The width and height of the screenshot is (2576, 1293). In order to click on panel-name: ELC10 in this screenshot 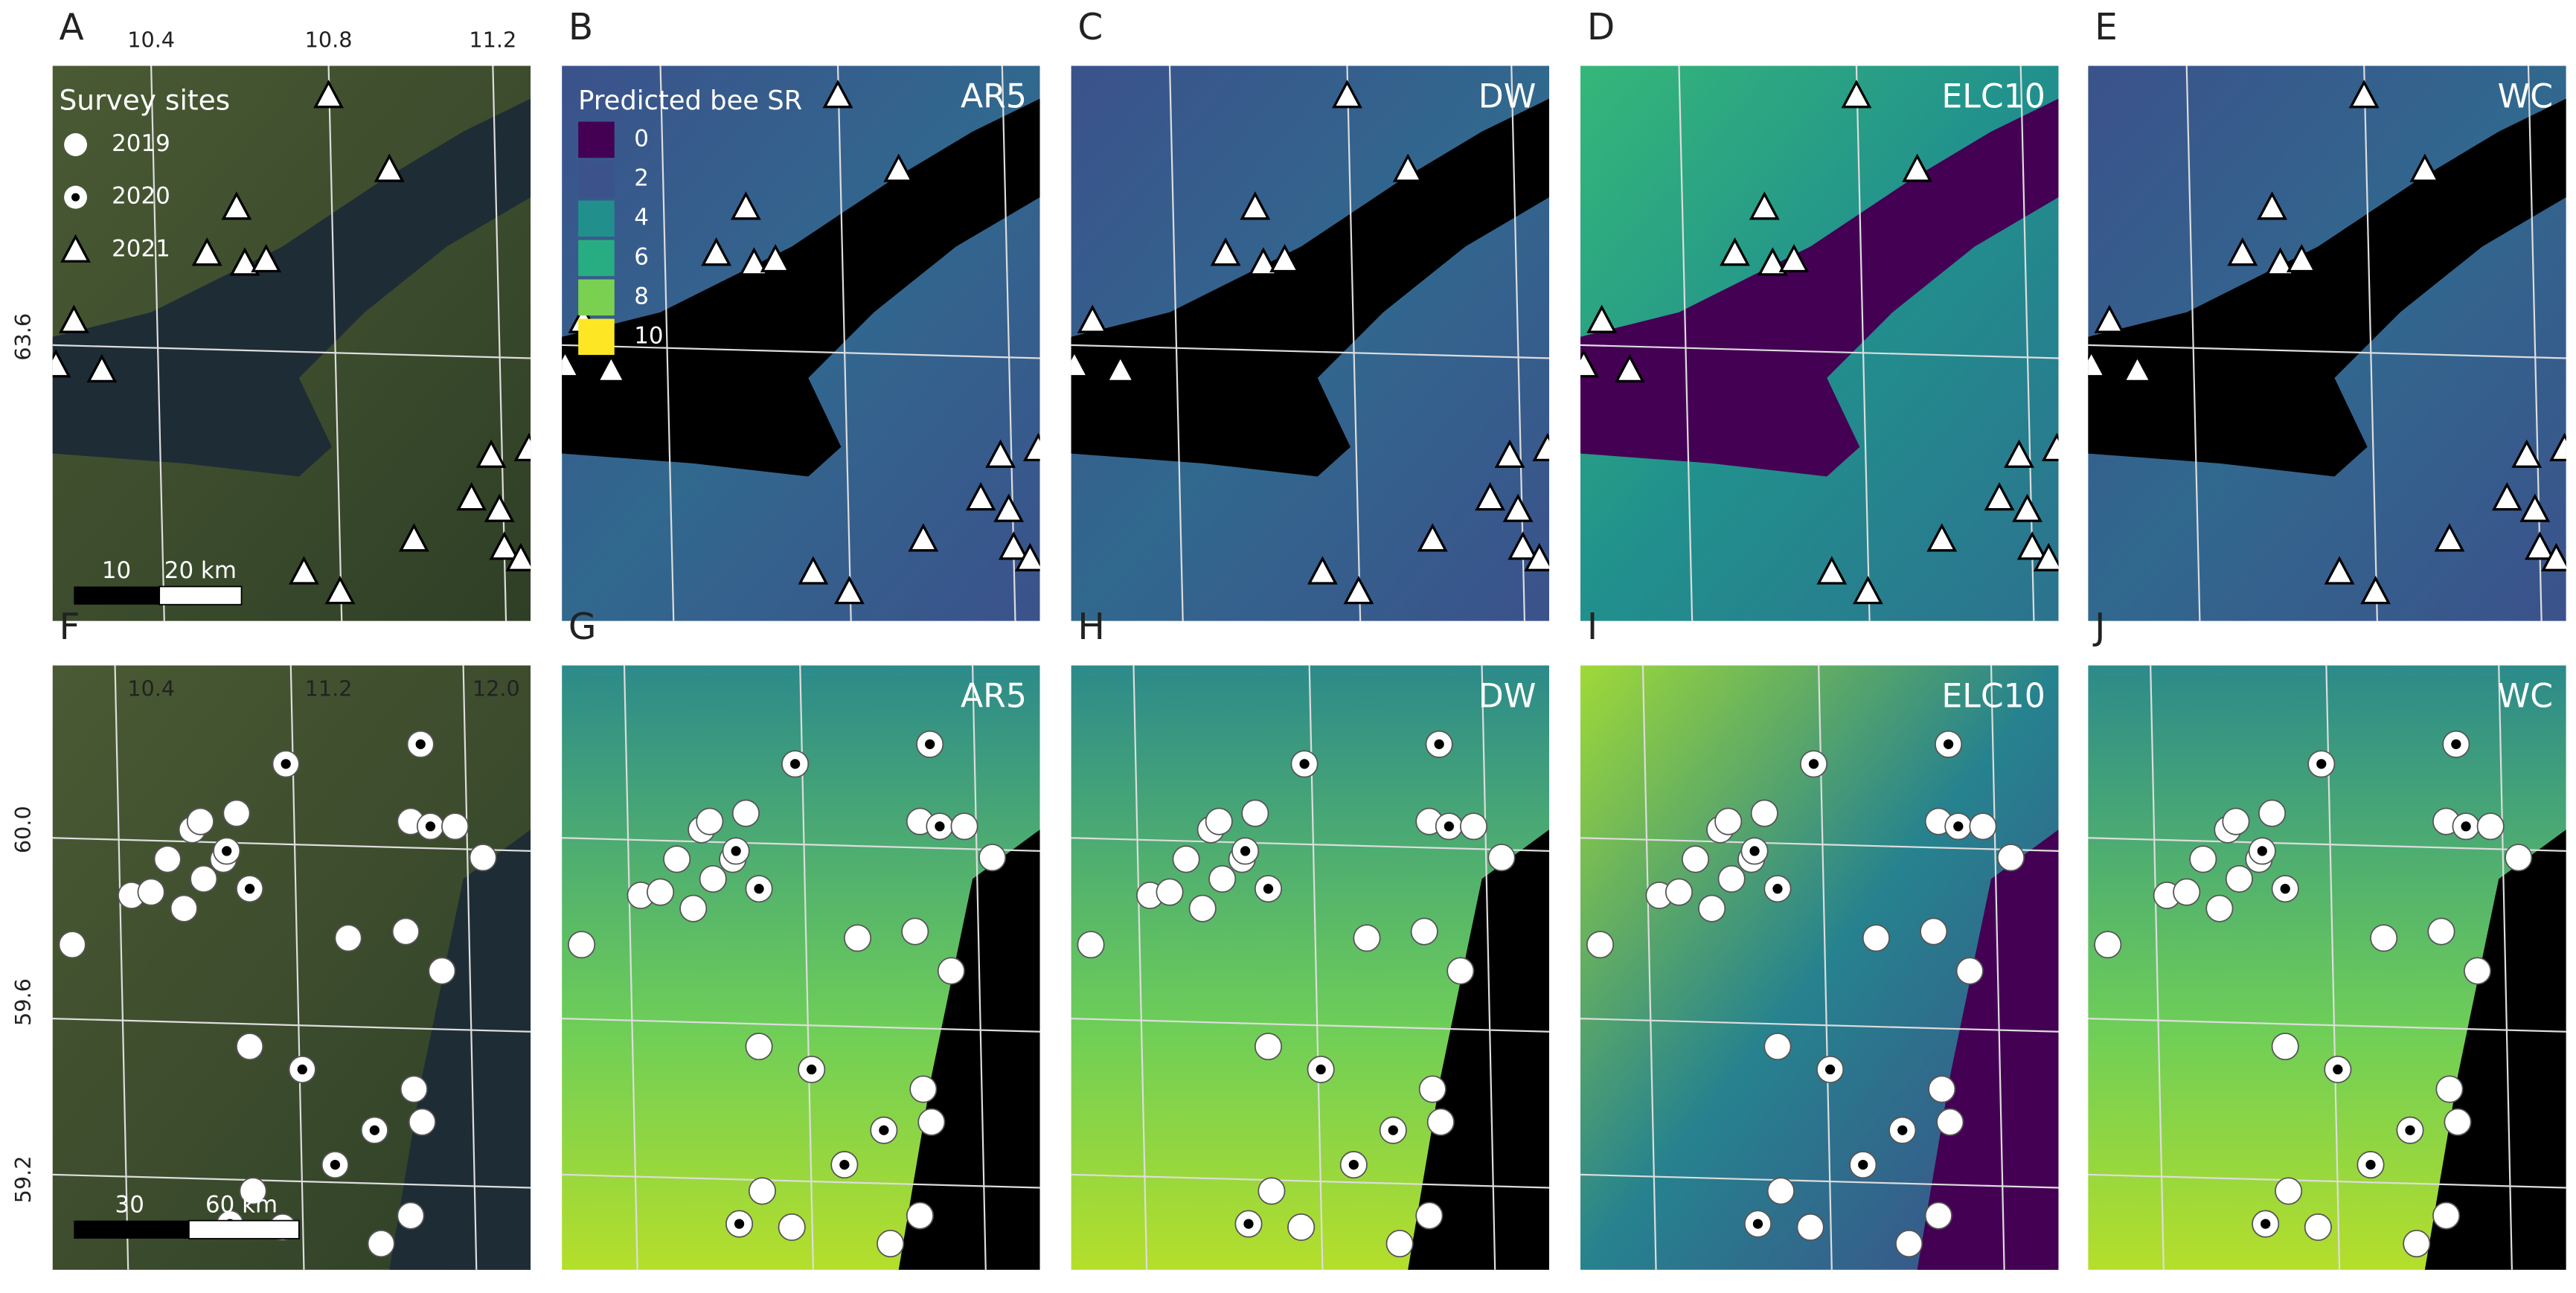, I will do `click(1993, 97)`.